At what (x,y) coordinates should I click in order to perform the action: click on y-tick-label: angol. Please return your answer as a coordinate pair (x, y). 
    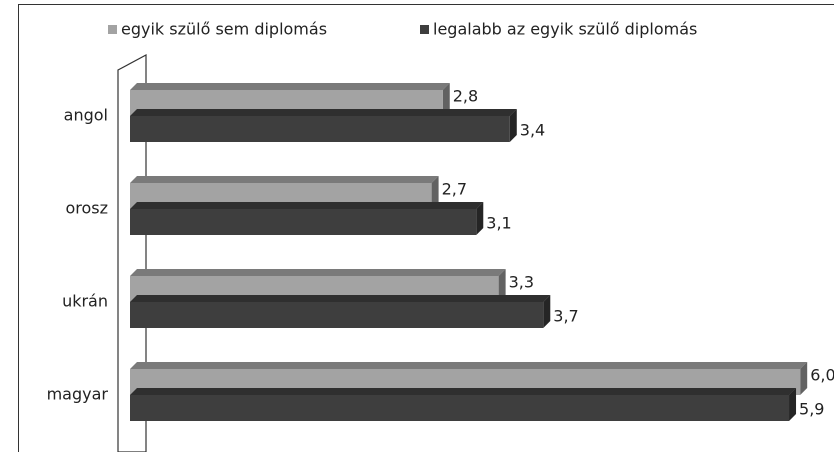
    Looking at the image, I should click on (86, 115).